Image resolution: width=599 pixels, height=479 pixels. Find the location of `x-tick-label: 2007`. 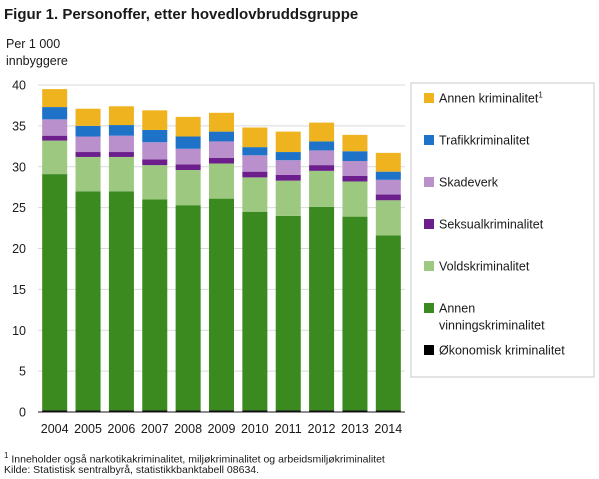

x-tick-label: 2007 is located at coordinates (155, 429).